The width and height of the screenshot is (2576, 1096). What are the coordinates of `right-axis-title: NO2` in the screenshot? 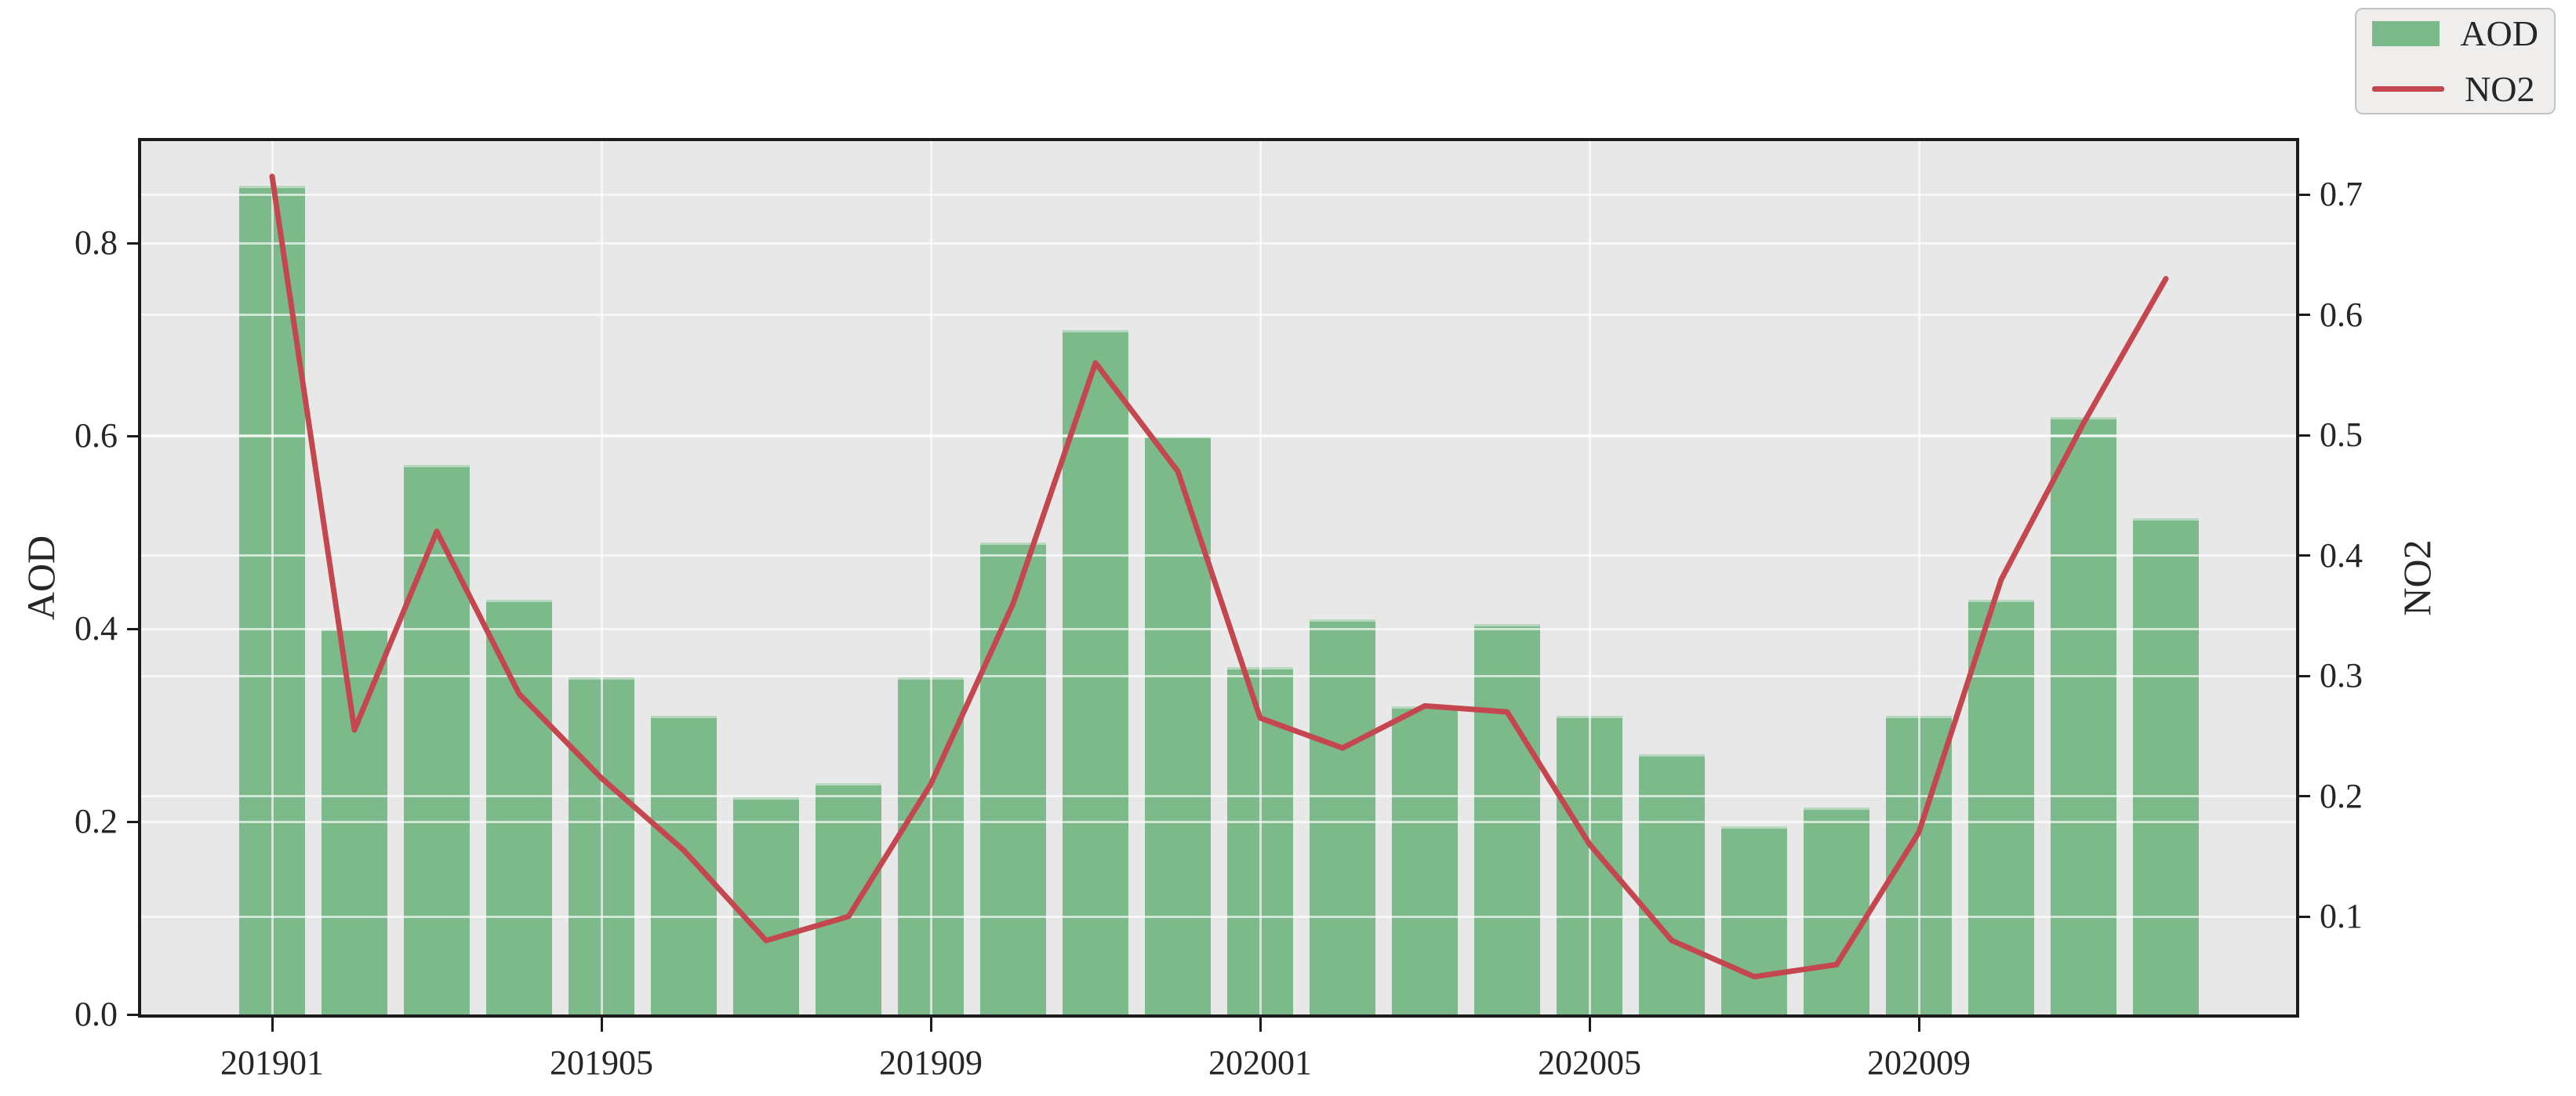 It's located at (2417, 577).